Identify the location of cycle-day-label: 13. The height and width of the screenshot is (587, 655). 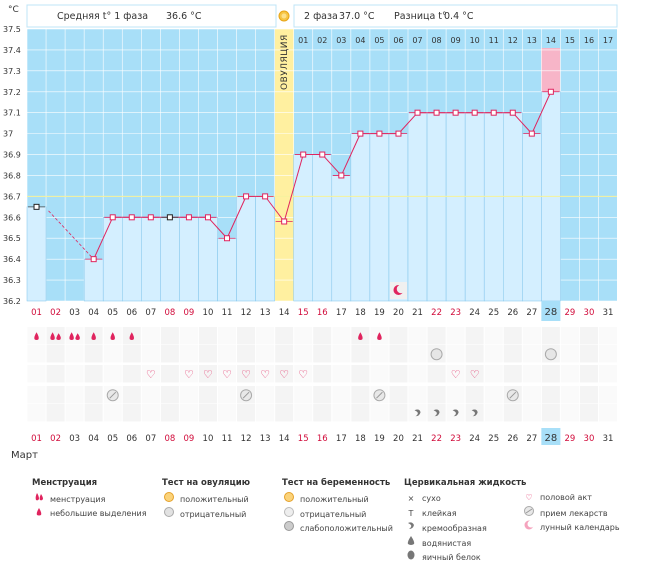
(532, 40).